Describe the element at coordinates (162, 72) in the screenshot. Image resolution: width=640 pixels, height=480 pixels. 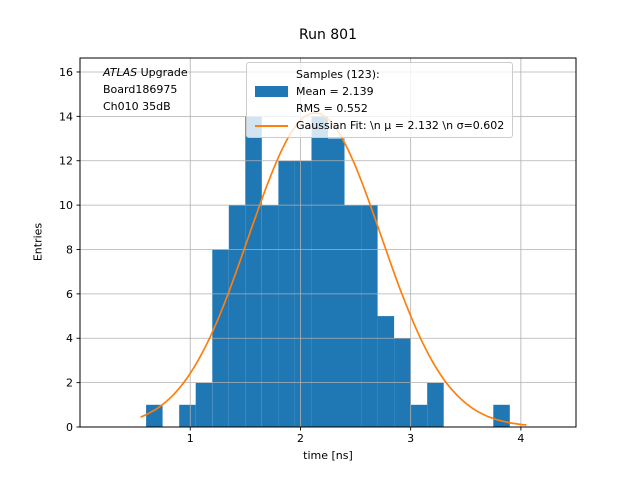
I see `annotation-brand-suffix: Upgrade` at that location.